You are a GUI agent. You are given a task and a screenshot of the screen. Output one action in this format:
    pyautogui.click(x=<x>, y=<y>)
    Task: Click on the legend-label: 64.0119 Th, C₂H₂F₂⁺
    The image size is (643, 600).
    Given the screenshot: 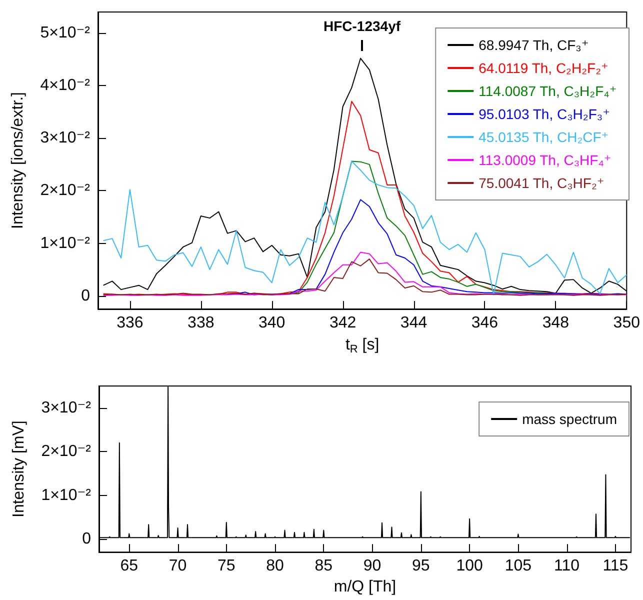 What is the action you would take?
    pyautogui.click(x=543, y=68)
    